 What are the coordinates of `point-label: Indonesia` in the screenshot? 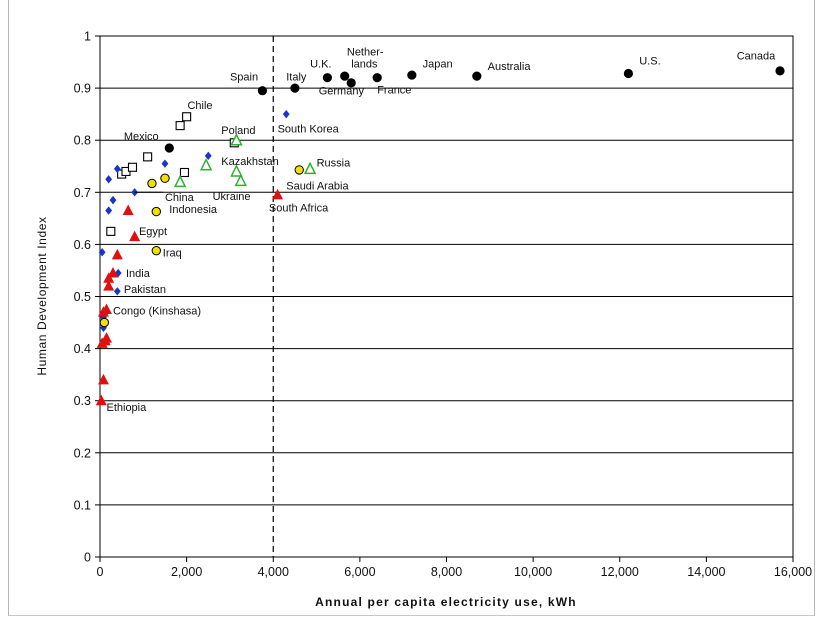 It's located at (193, 210).